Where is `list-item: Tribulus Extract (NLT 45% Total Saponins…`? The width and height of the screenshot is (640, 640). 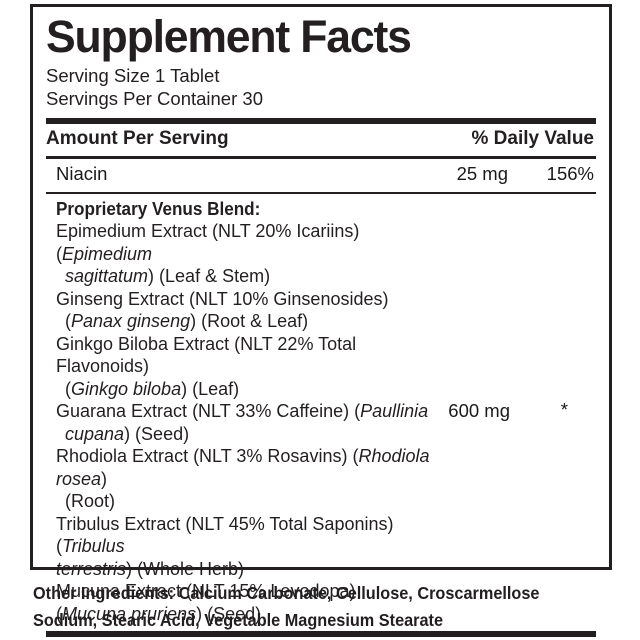
list-item: Tribulus Extract (NLT 45% Total Saponins… is located at coordinates (253, 547).